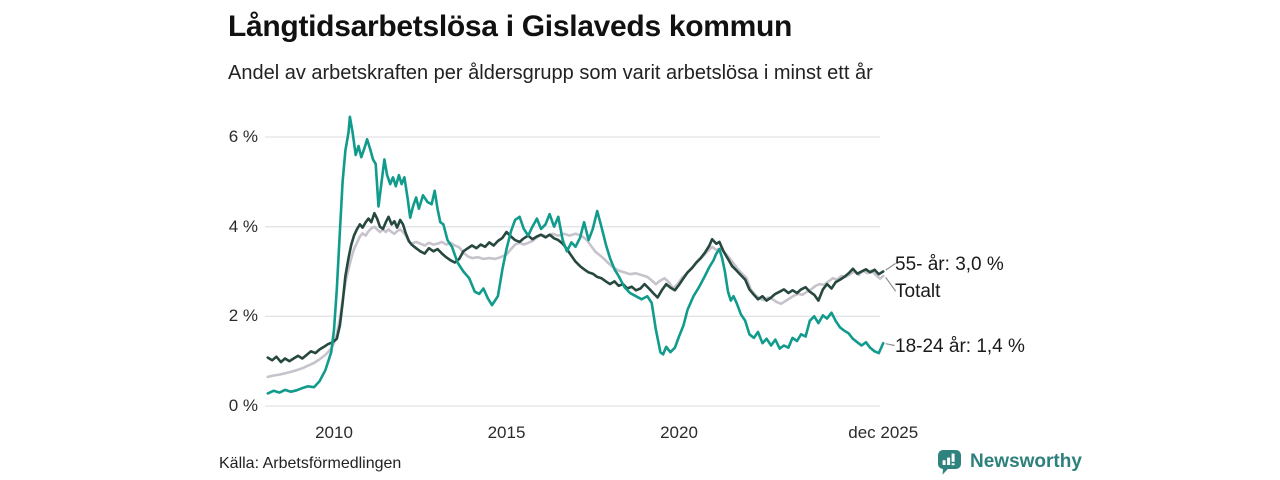 The image size is (1280, 480). What do you see at coordinates (1026, 461) in the screenshot?
I see `brand-wordmark: Newsworthy` at bounding box center [1026, 461].